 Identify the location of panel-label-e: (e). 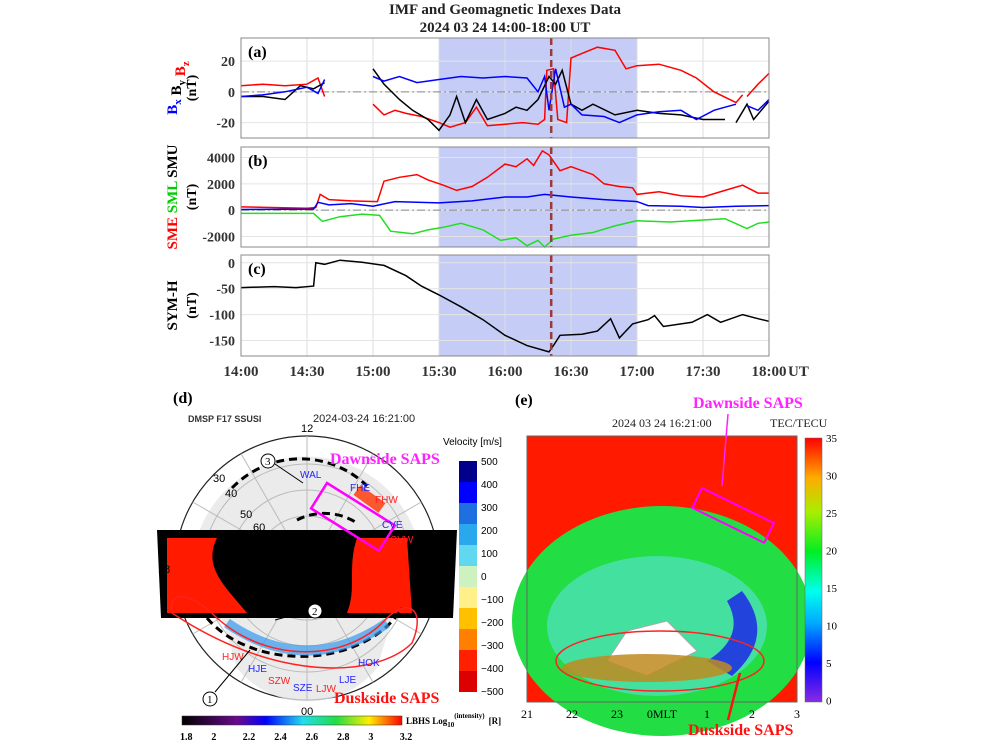
(524, 400).